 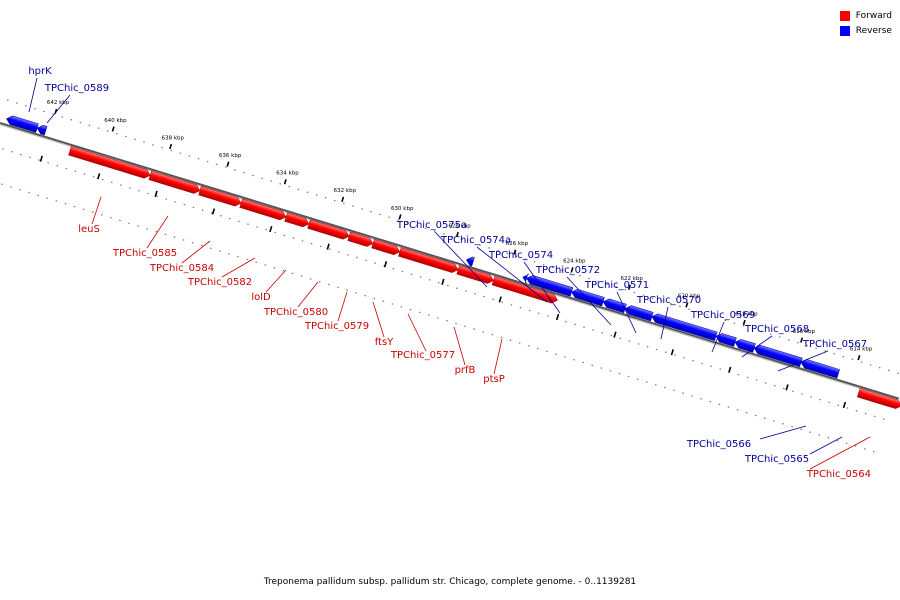 What do you see at coordinates (295, 312) in the screenshot?
I see `gene-label-TPChic_0580: TPChic_0580` at bounding box center [295, 312].